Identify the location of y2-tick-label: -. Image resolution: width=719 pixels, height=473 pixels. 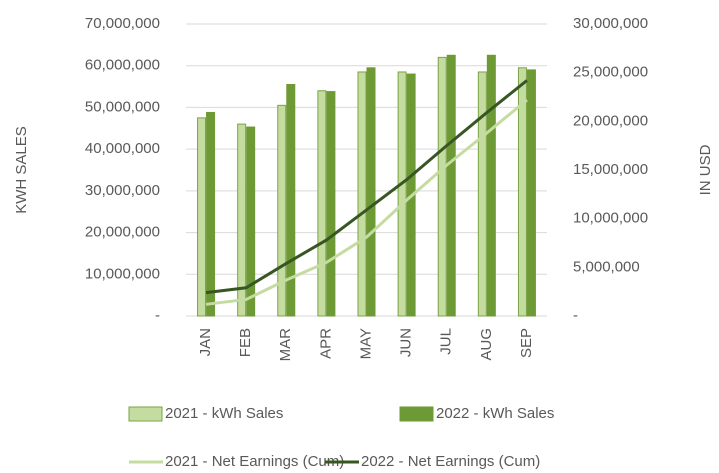
(575, 315).